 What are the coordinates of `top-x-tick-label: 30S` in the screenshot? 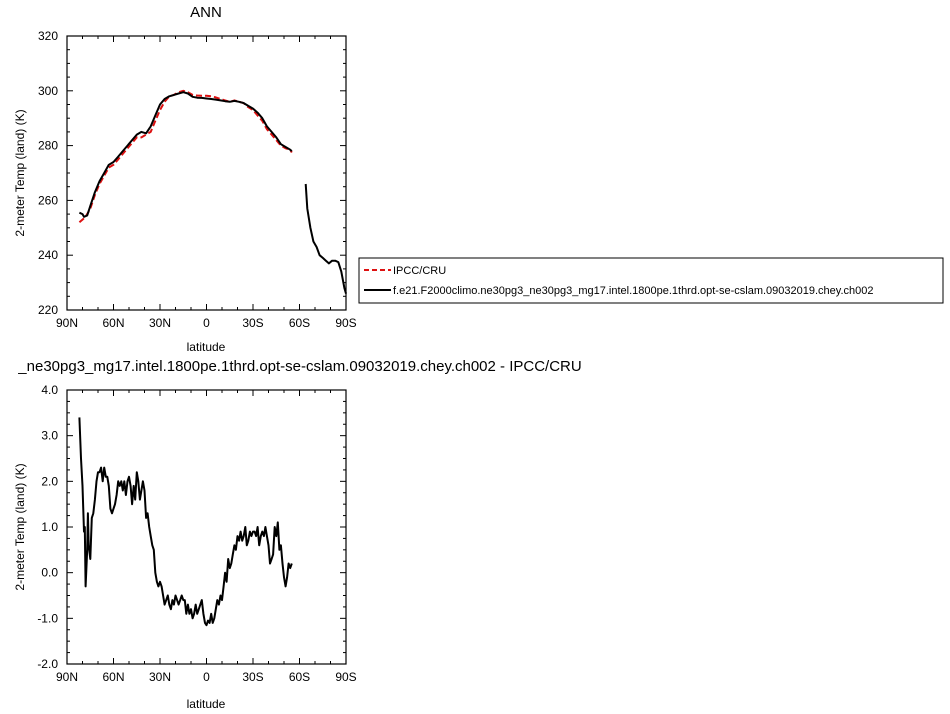 It's located at (252, 323).